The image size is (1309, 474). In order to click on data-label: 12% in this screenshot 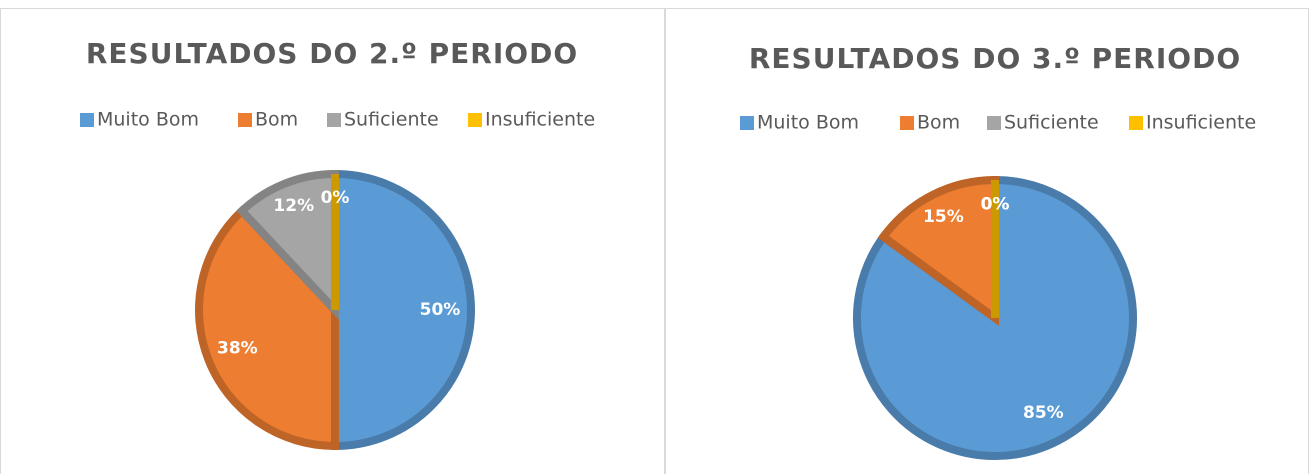, I will do `click(293, 206)`.